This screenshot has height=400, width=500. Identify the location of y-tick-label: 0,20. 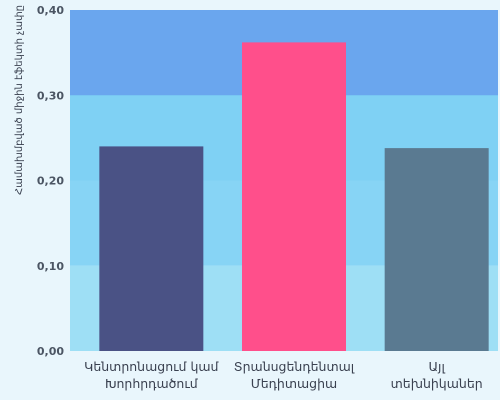
(50, 181).